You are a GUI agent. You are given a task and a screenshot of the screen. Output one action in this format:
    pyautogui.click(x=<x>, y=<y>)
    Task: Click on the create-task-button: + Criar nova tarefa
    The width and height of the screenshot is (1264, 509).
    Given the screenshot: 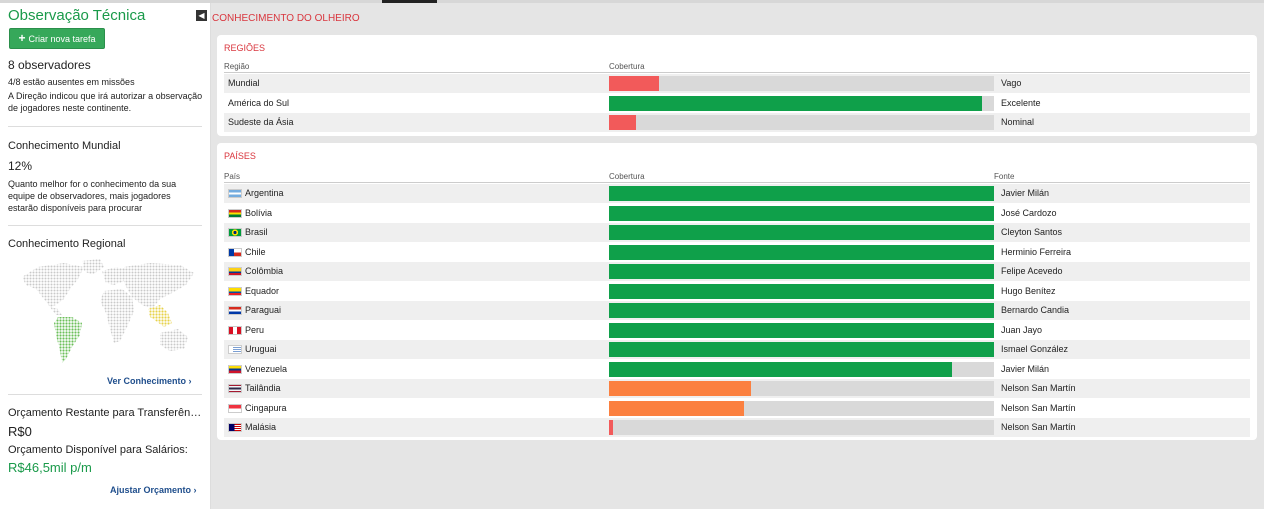 What is the action you would take?
    pyautogui.click(x=57, y=38)
    